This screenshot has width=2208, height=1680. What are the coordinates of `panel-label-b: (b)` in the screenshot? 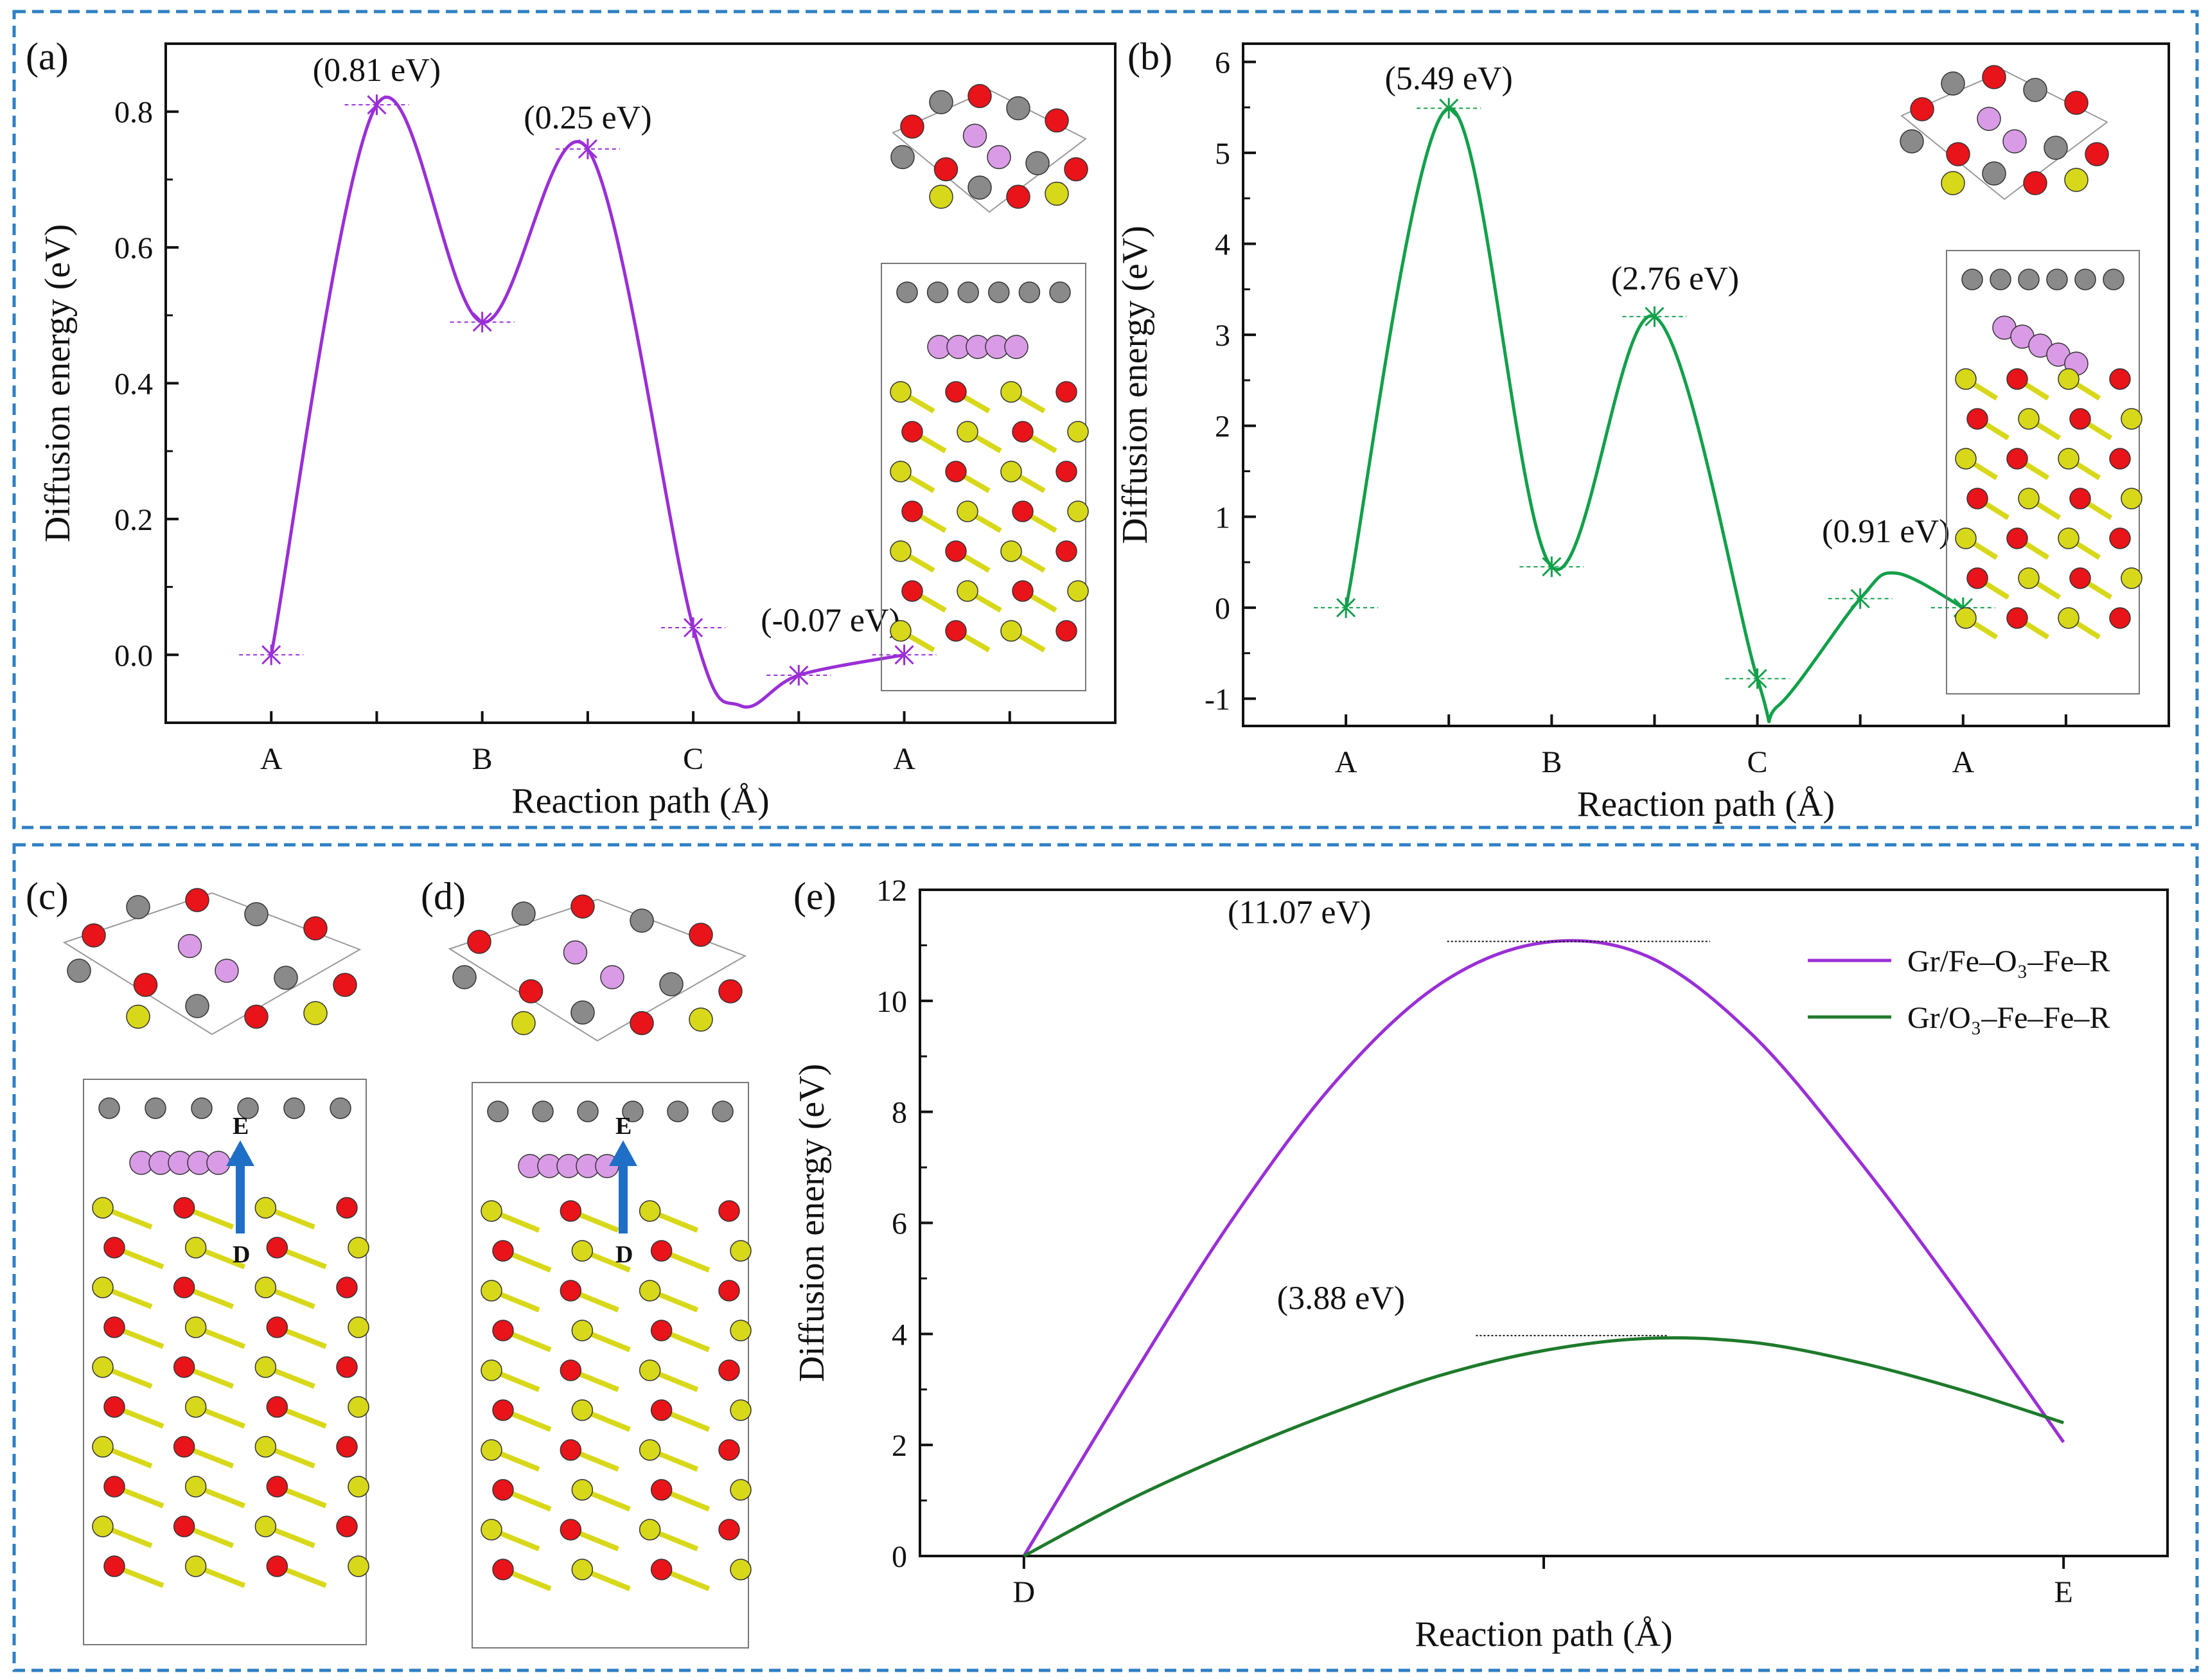 It's located at (1149, 56).